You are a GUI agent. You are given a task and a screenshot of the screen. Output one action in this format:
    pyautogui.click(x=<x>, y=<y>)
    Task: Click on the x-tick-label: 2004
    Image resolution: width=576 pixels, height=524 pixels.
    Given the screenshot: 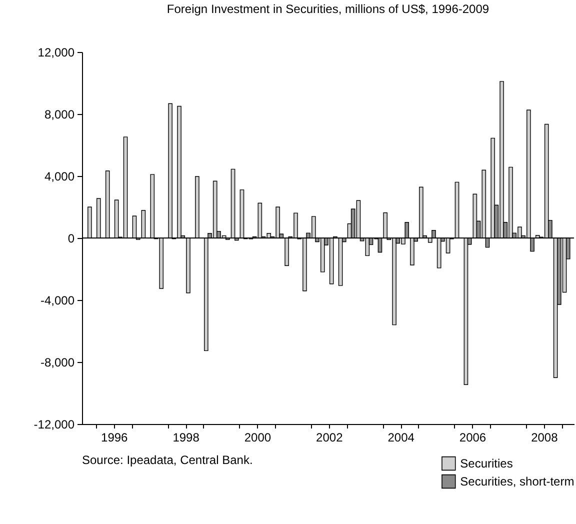 What is the action you would take?
    pyautogui.click(x=401, y=437)
    